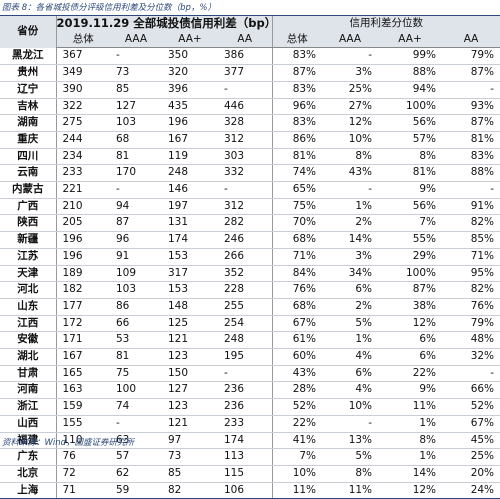  What do you see at coordinates (136, 457) in the screenshot?
I see `spread-cell: 57` at bounding box center [136, 457].